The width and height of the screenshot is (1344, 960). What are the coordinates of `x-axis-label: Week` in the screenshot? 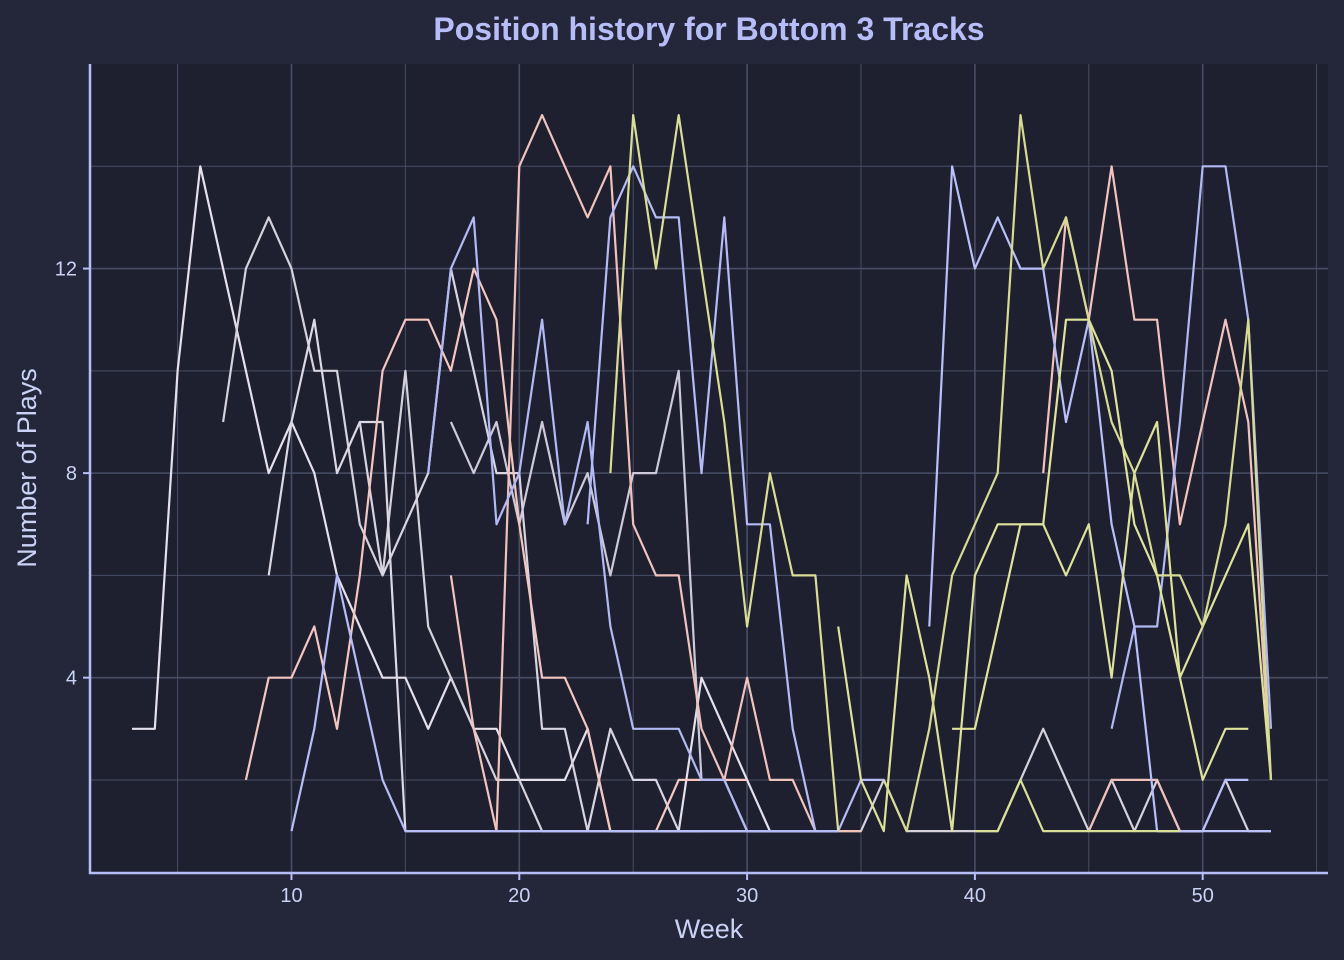 It's located at (709, 929).